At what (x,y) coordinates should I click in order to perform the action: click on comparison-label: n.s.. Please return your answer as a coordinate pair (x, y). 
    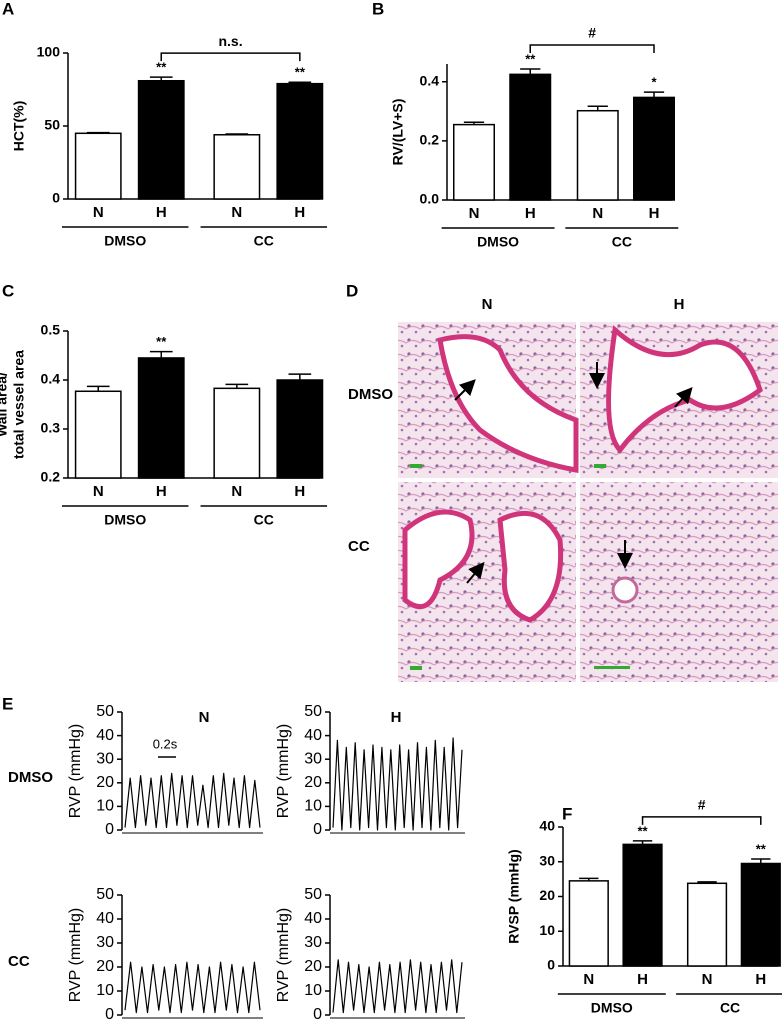
    Looking at the image, I should click on (230, 41).